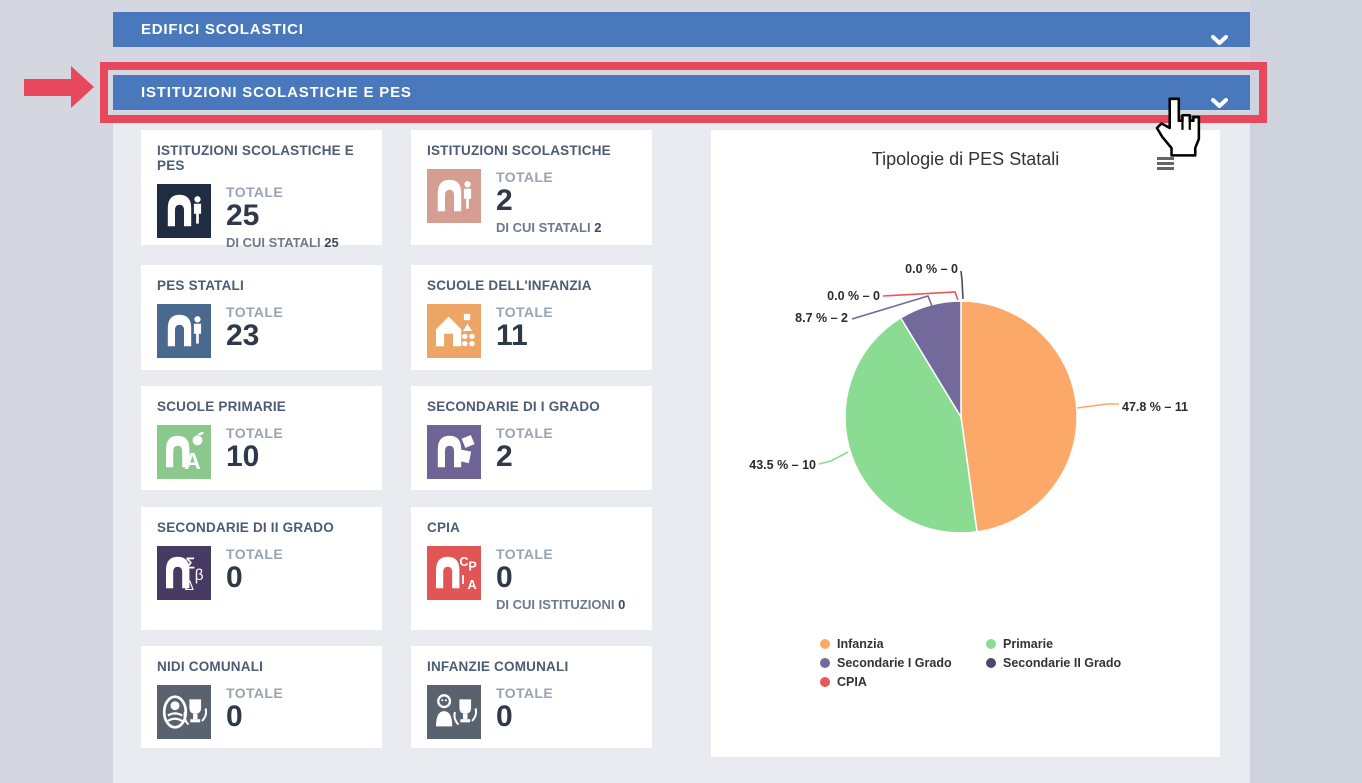 Image resolution: width=1362 pixels, height=783 pixels. Describe the element at coordinates (931, 269) in the screenshot. I see `slice-label-secondarie-ii: 0.0 % – 0` at that location.